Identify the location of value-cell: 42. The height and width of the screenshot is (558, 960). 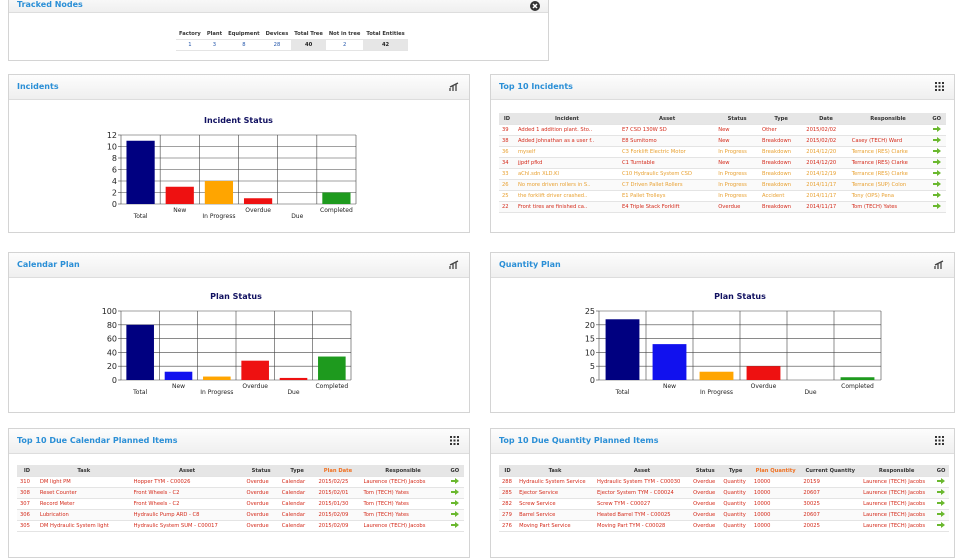
(385, 45).